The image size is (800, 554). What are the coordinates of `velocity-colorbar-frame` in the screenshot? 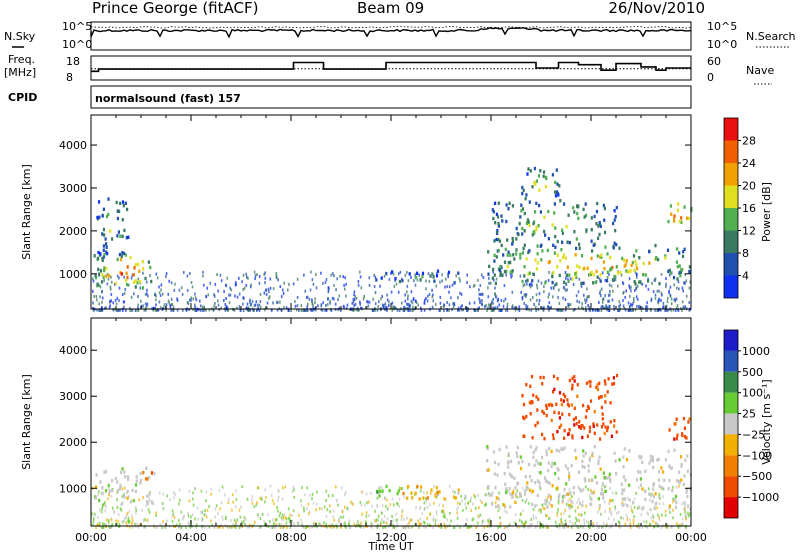 It's located at (731, 424).